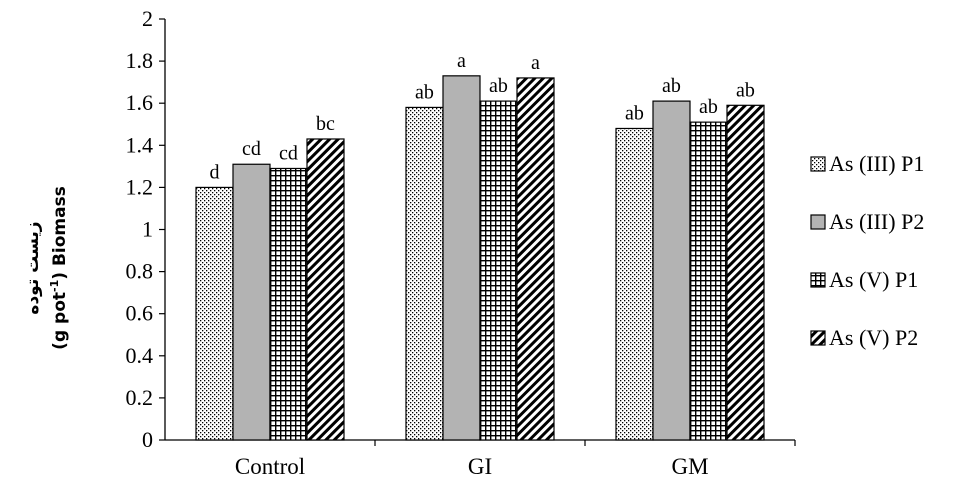  I want to click on significance-label: bc, so click(325, 124).